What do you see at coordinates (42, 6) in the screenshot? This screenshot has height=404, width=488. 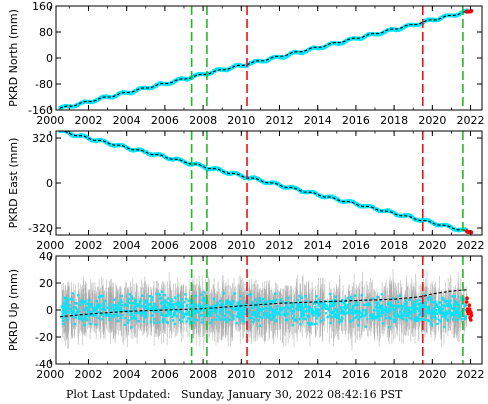 I see `y-tick-label: 160` at bounding box center [42, 6].